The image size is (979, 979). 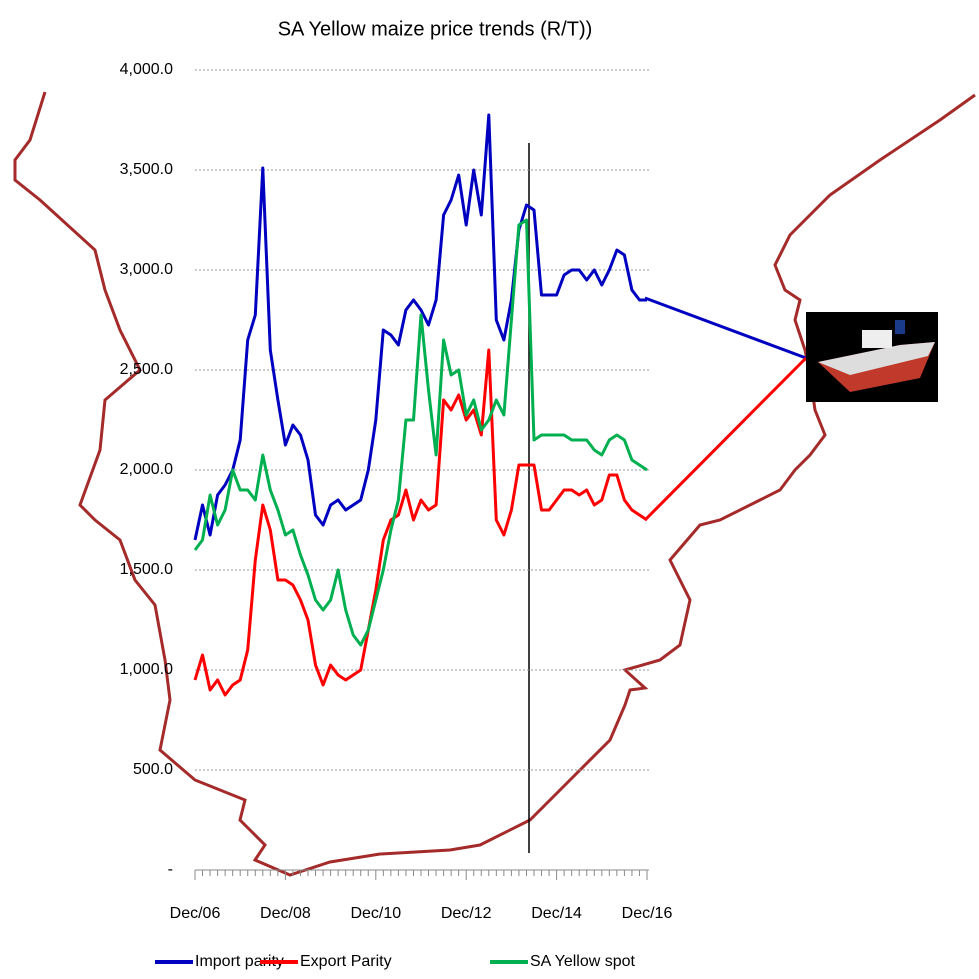 I want to click on x-tick-label: Dec/10, so click(x=375, y=913).